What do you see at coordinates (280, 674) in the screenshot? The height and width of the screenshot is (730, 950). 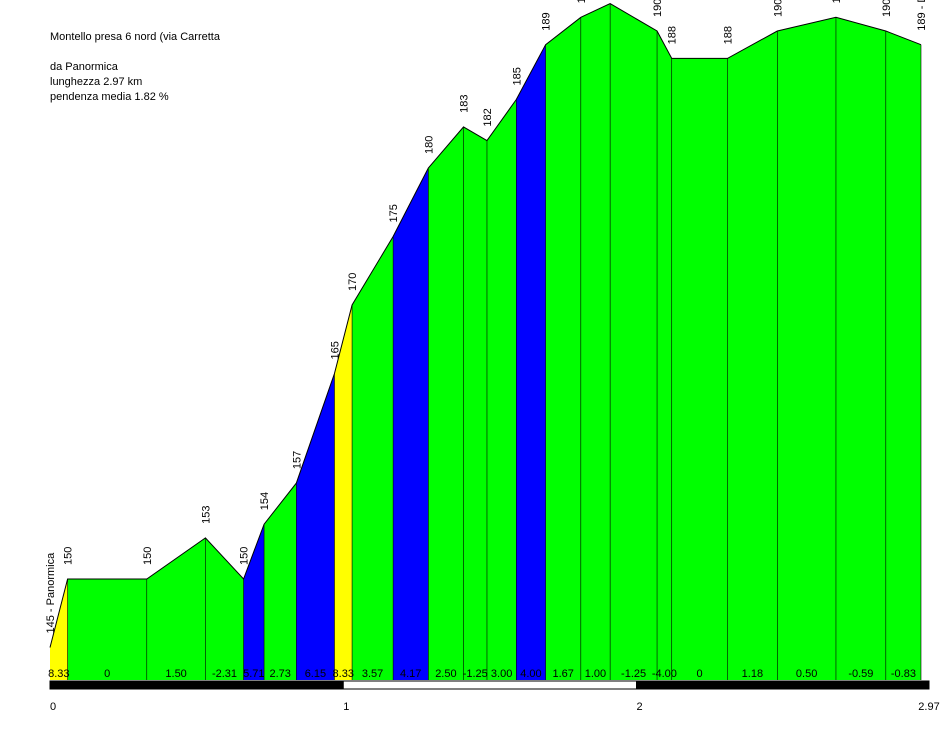 I see `slope-label: 2.73` at bounding box center [280, 674].